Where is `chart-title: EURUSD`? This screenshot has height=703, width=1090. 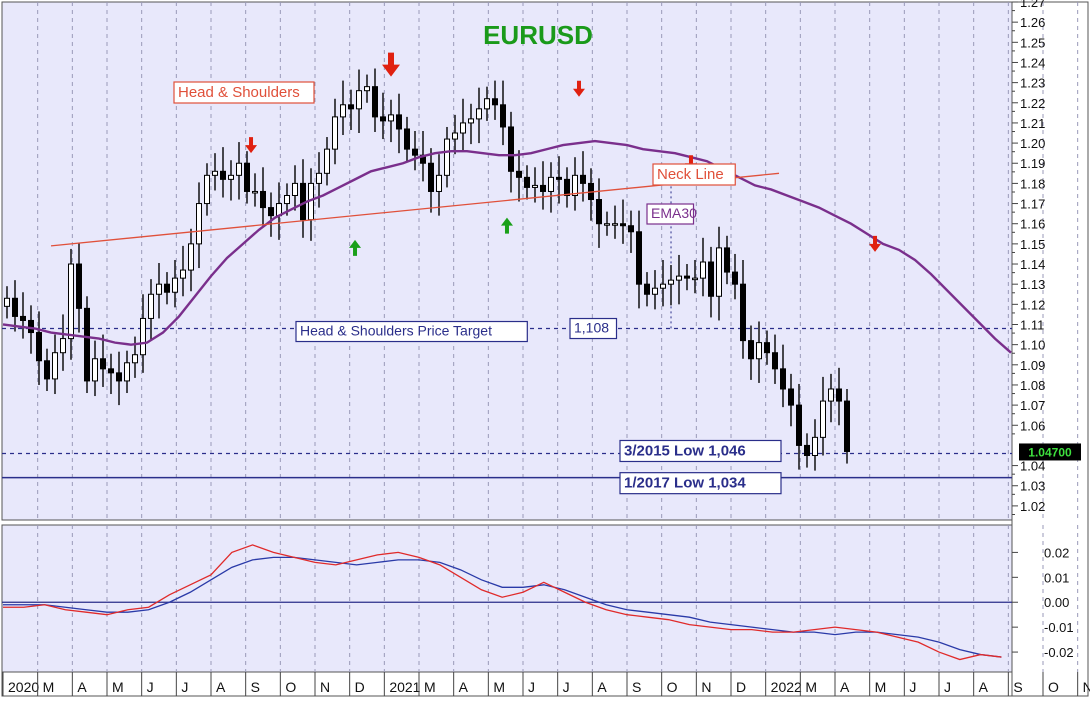 chart-title: EURUSD is located at coordinates (538, 35).